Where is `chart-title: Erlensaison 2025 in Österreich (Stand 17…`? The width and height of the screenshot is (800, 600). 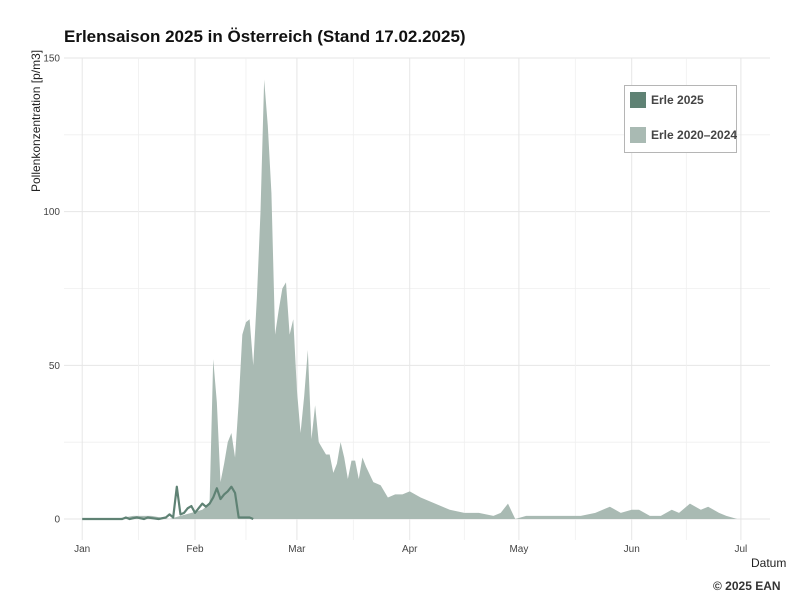
chart-title: Erlensaison 2025 in Österreich (Stand 17… is located at coordinates (265, 36).